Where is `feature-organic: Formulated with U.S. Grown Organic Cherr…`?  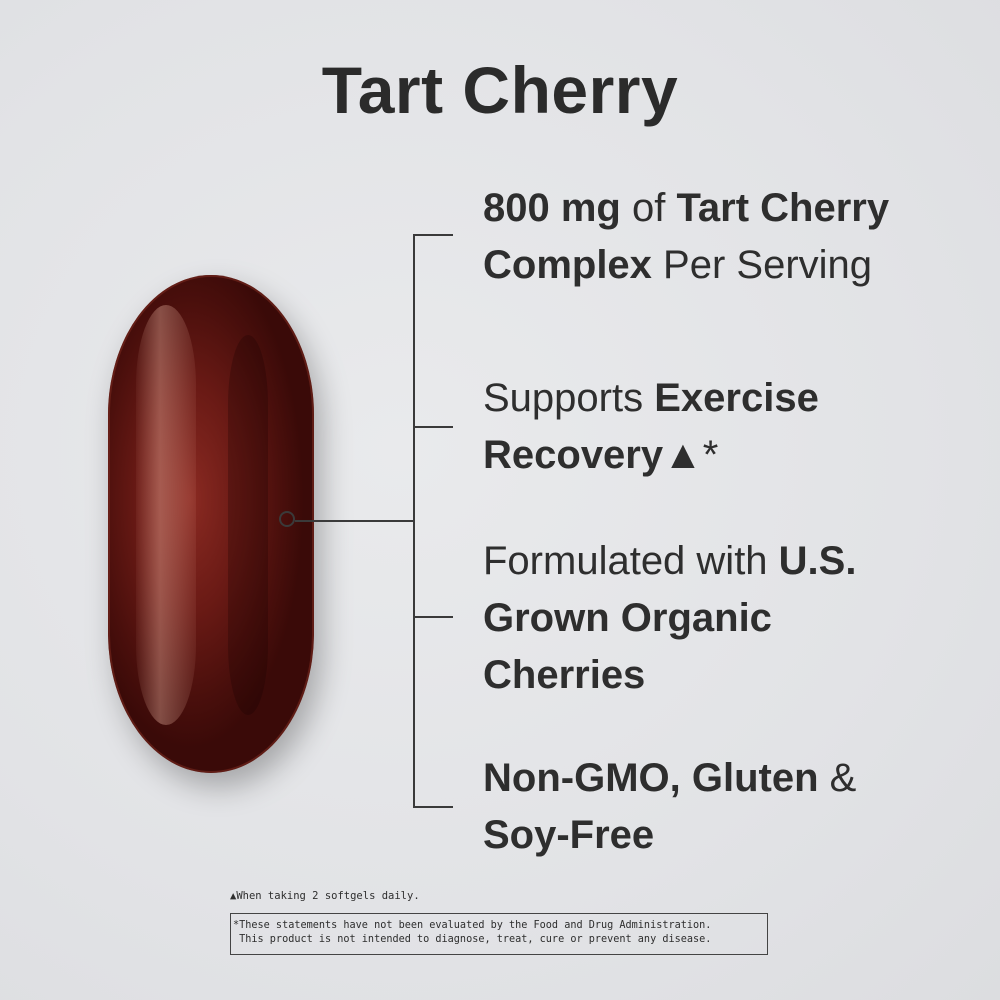
feature-organic: Formulated with U.S. Grown Organic Cherr… is located at coordinates (670, 618).